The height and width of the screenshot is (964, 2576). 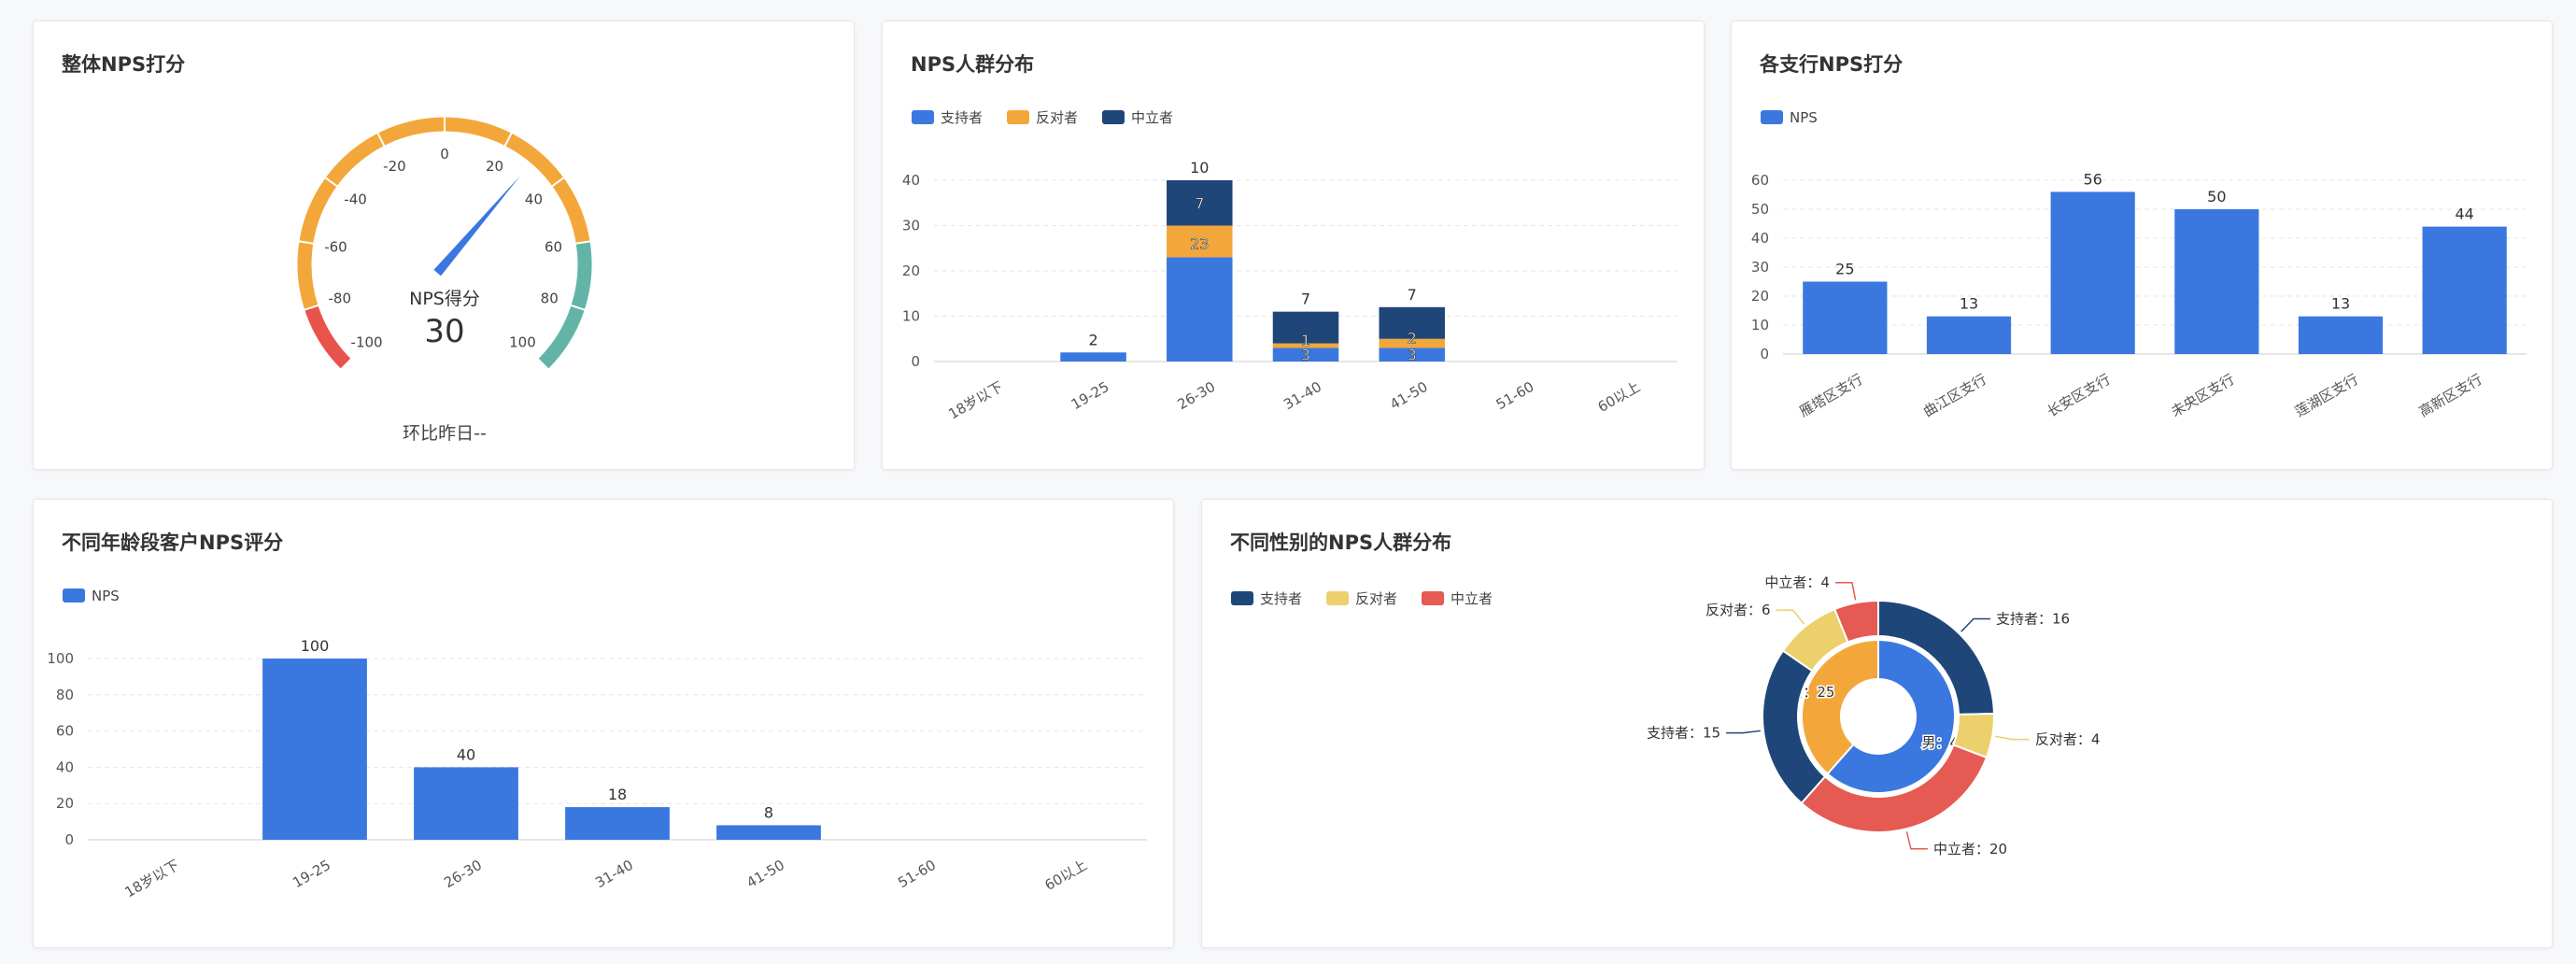 I want to click on legend-label: 反对者, so click(x=1376, y=598).